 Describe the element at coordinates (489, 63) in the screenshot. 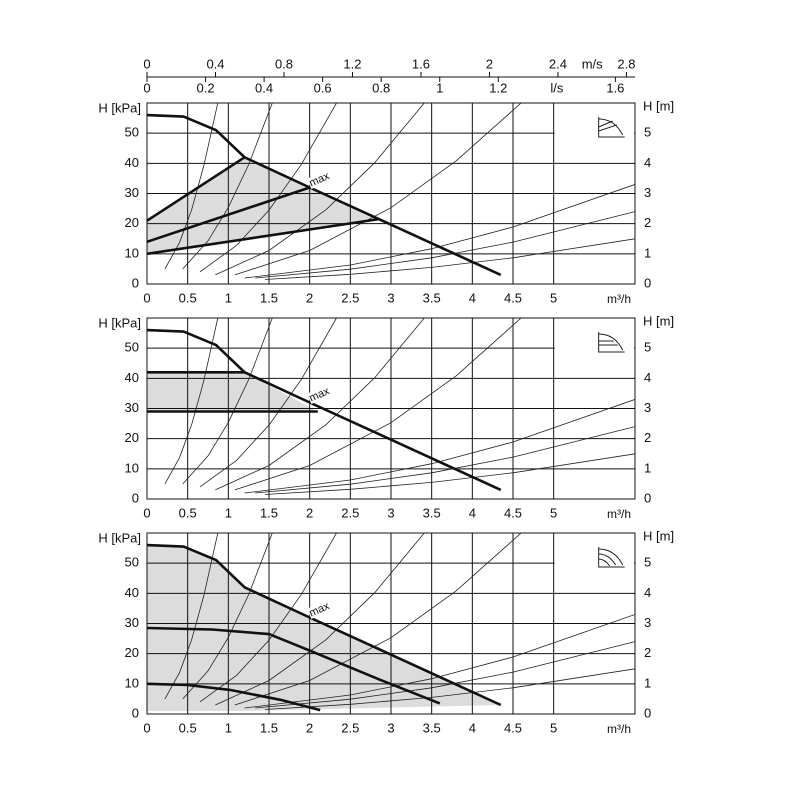

I see `top-tick-label: 2` at that location.